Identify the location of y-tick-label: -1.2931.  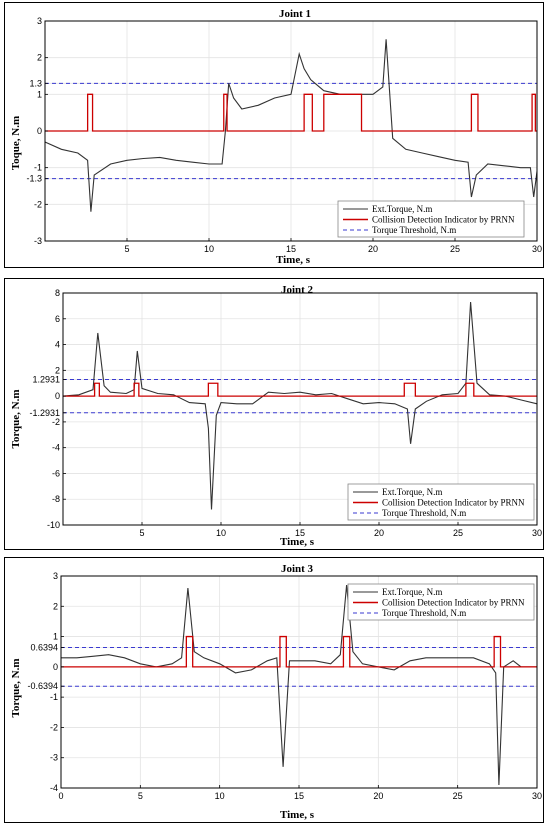
(44, 413).